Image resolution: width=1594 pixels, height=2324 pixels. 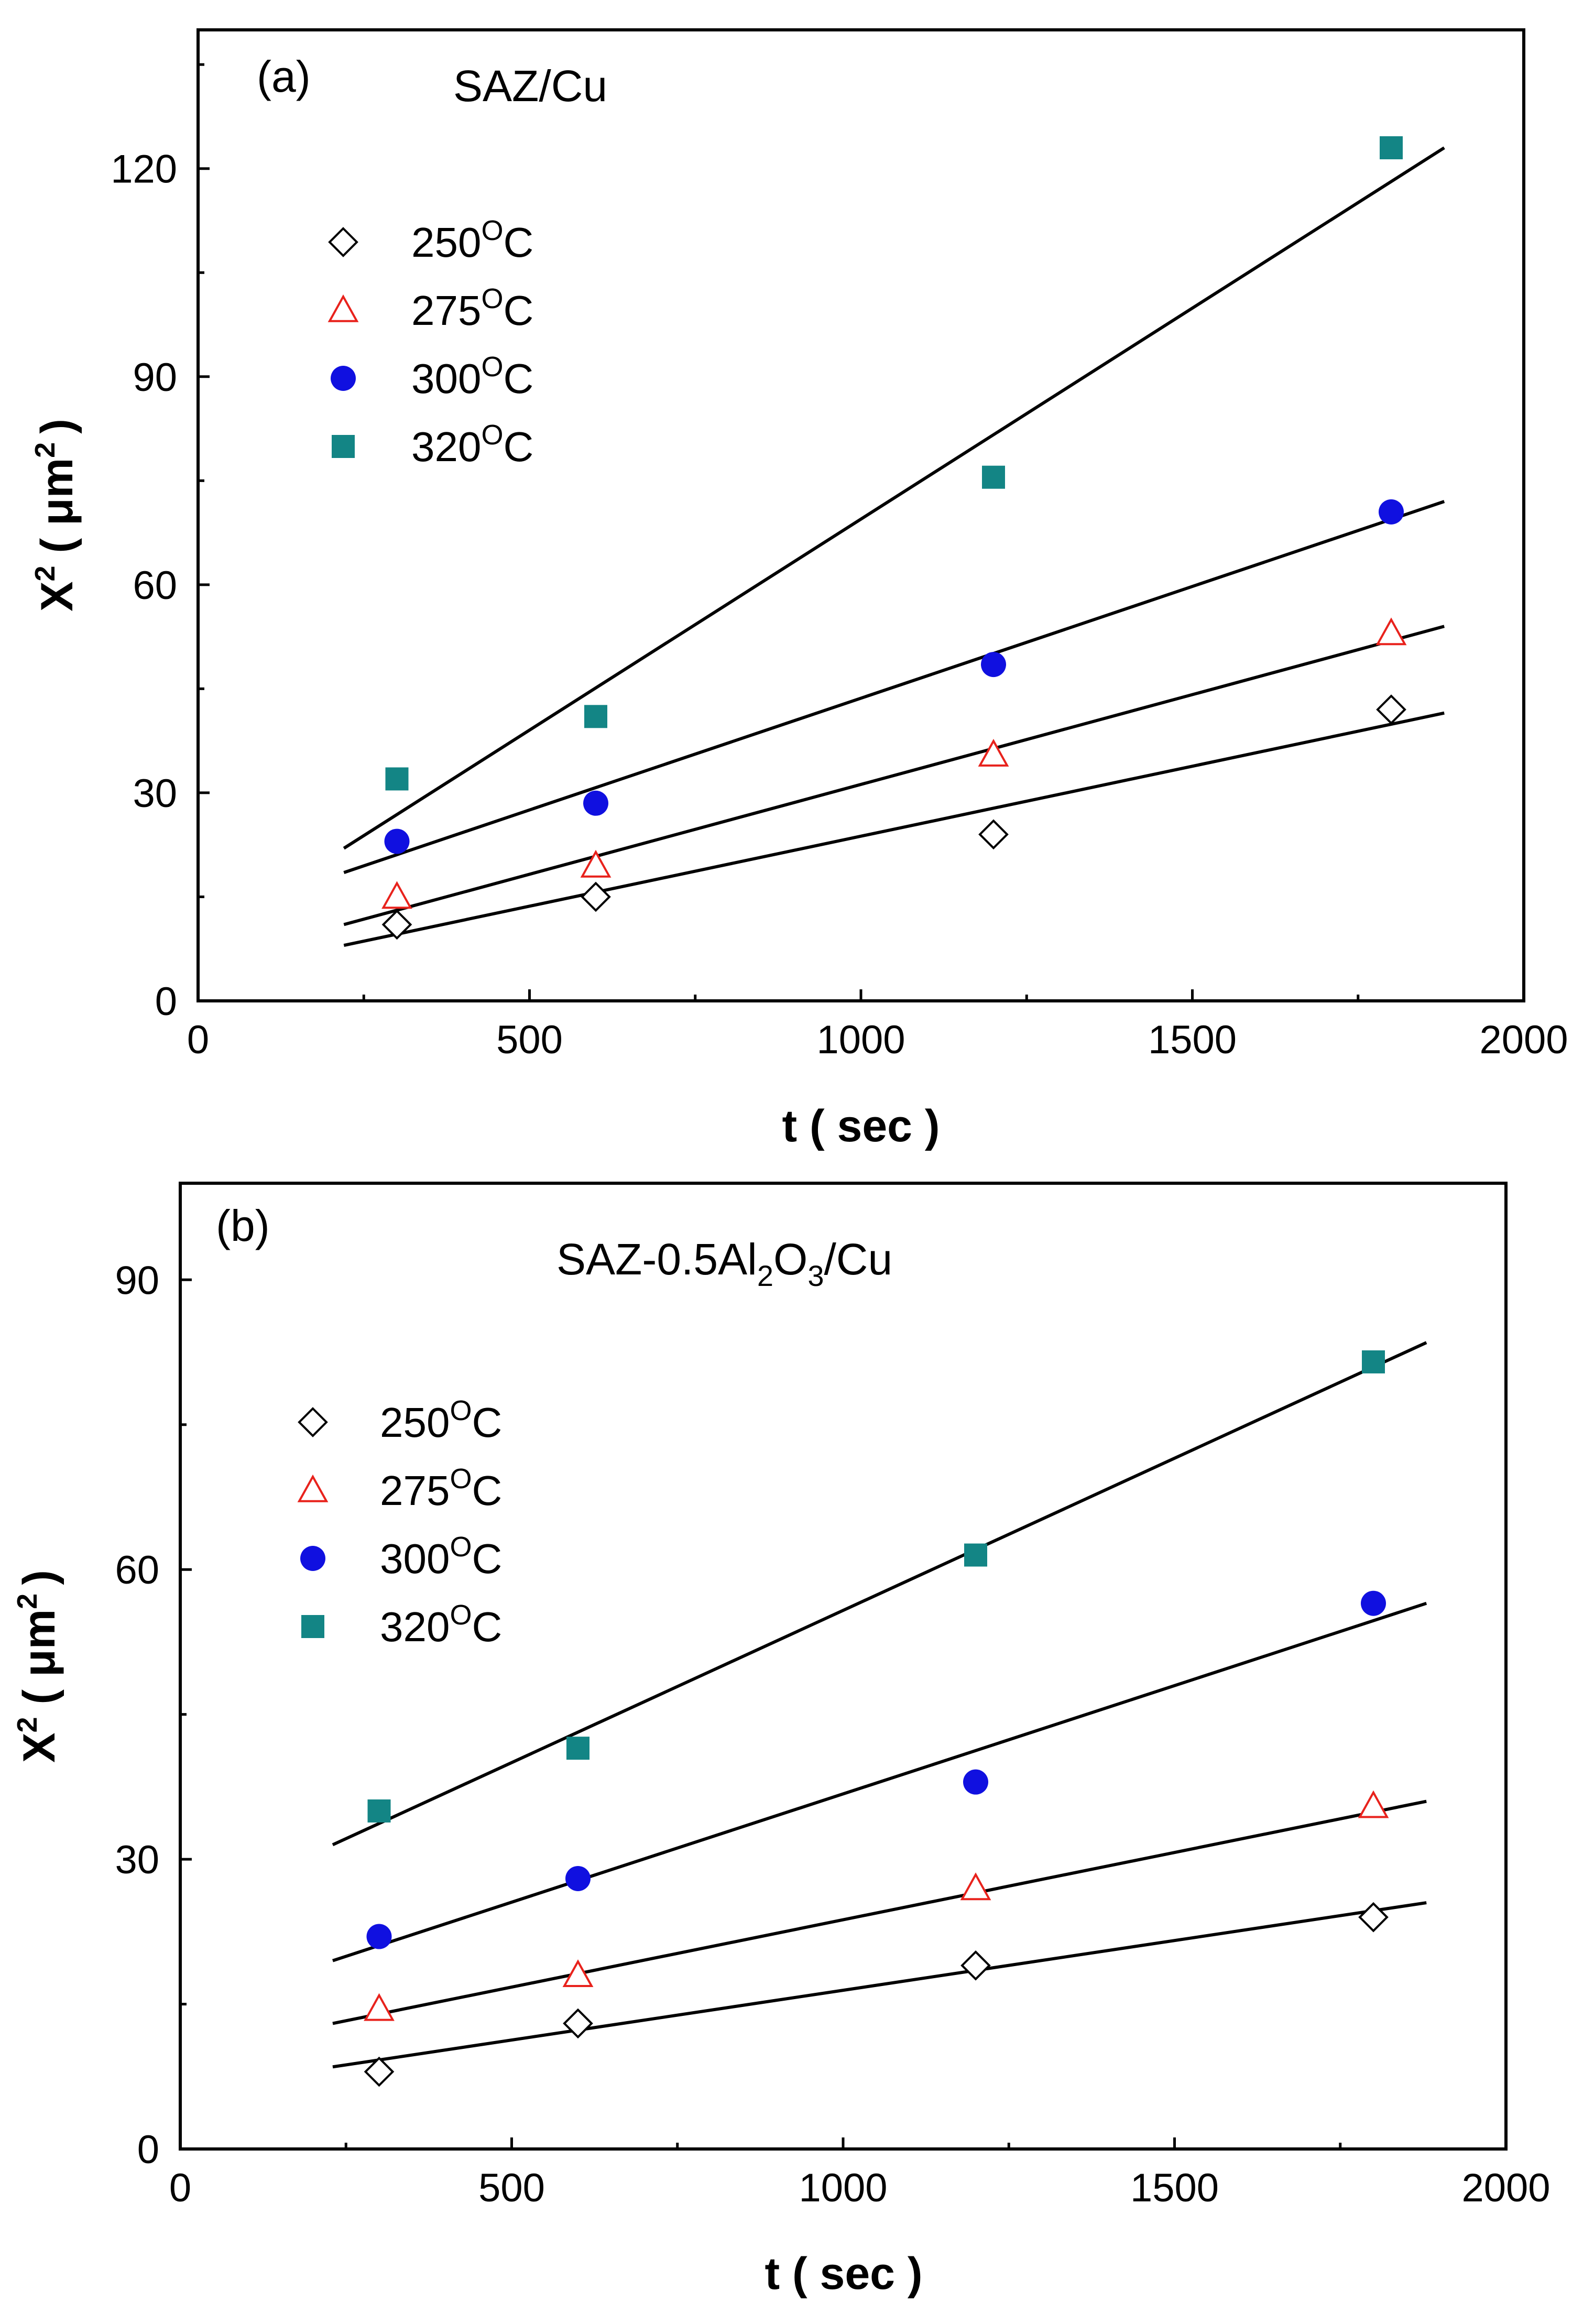 What do you see at coordinates (519, 242) in the screenshot?
I see `legend-a-250-c: C` at bounding box center [519, 242].